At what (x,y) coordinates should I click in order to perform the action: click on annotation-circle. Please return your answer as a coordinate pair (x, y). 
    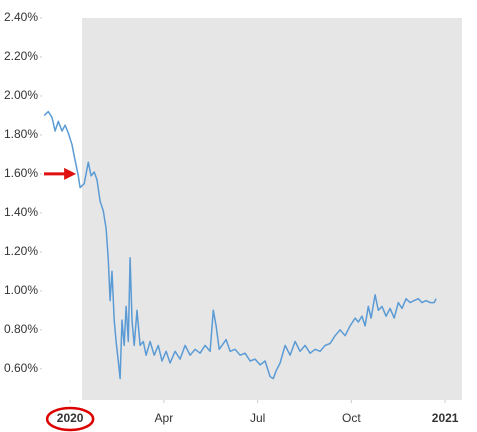
    Looking at the image, I should click on (70, 419).